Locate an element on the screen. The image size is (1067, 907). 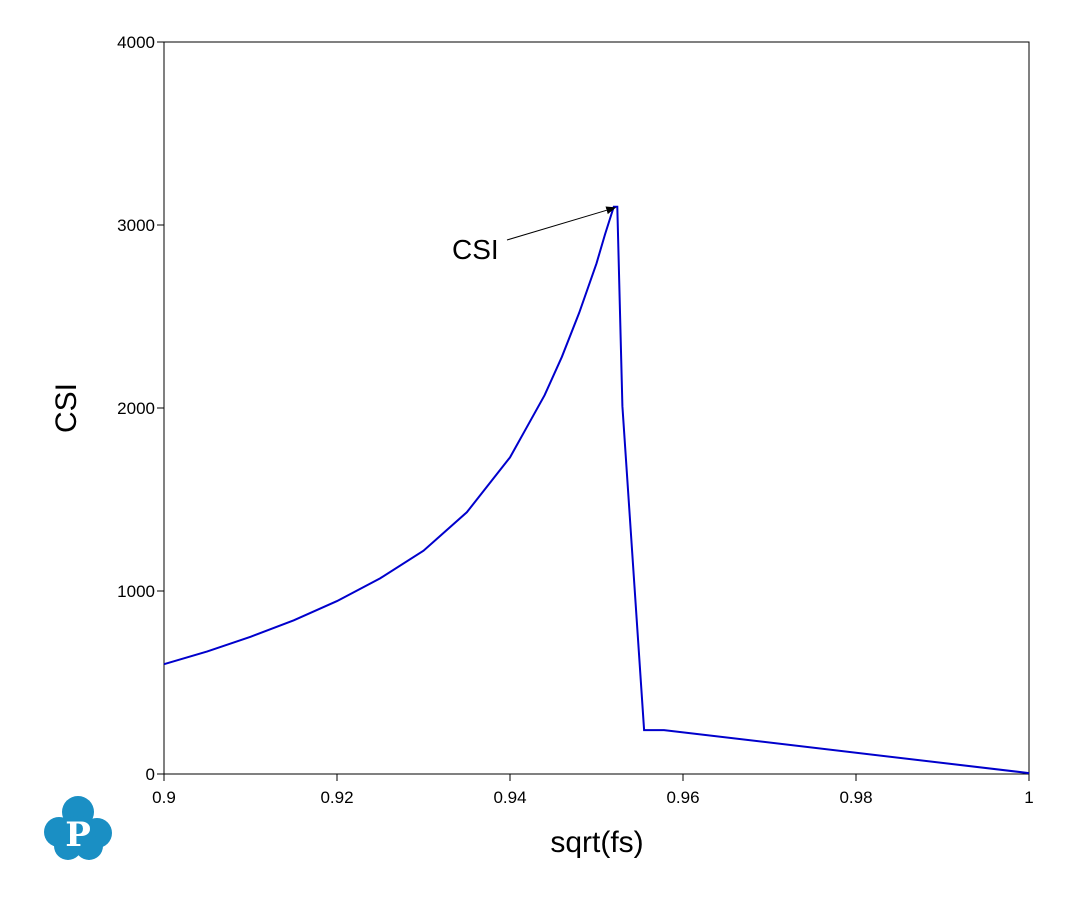
y-tick-label: 0 is located at coordinates (150, 774).